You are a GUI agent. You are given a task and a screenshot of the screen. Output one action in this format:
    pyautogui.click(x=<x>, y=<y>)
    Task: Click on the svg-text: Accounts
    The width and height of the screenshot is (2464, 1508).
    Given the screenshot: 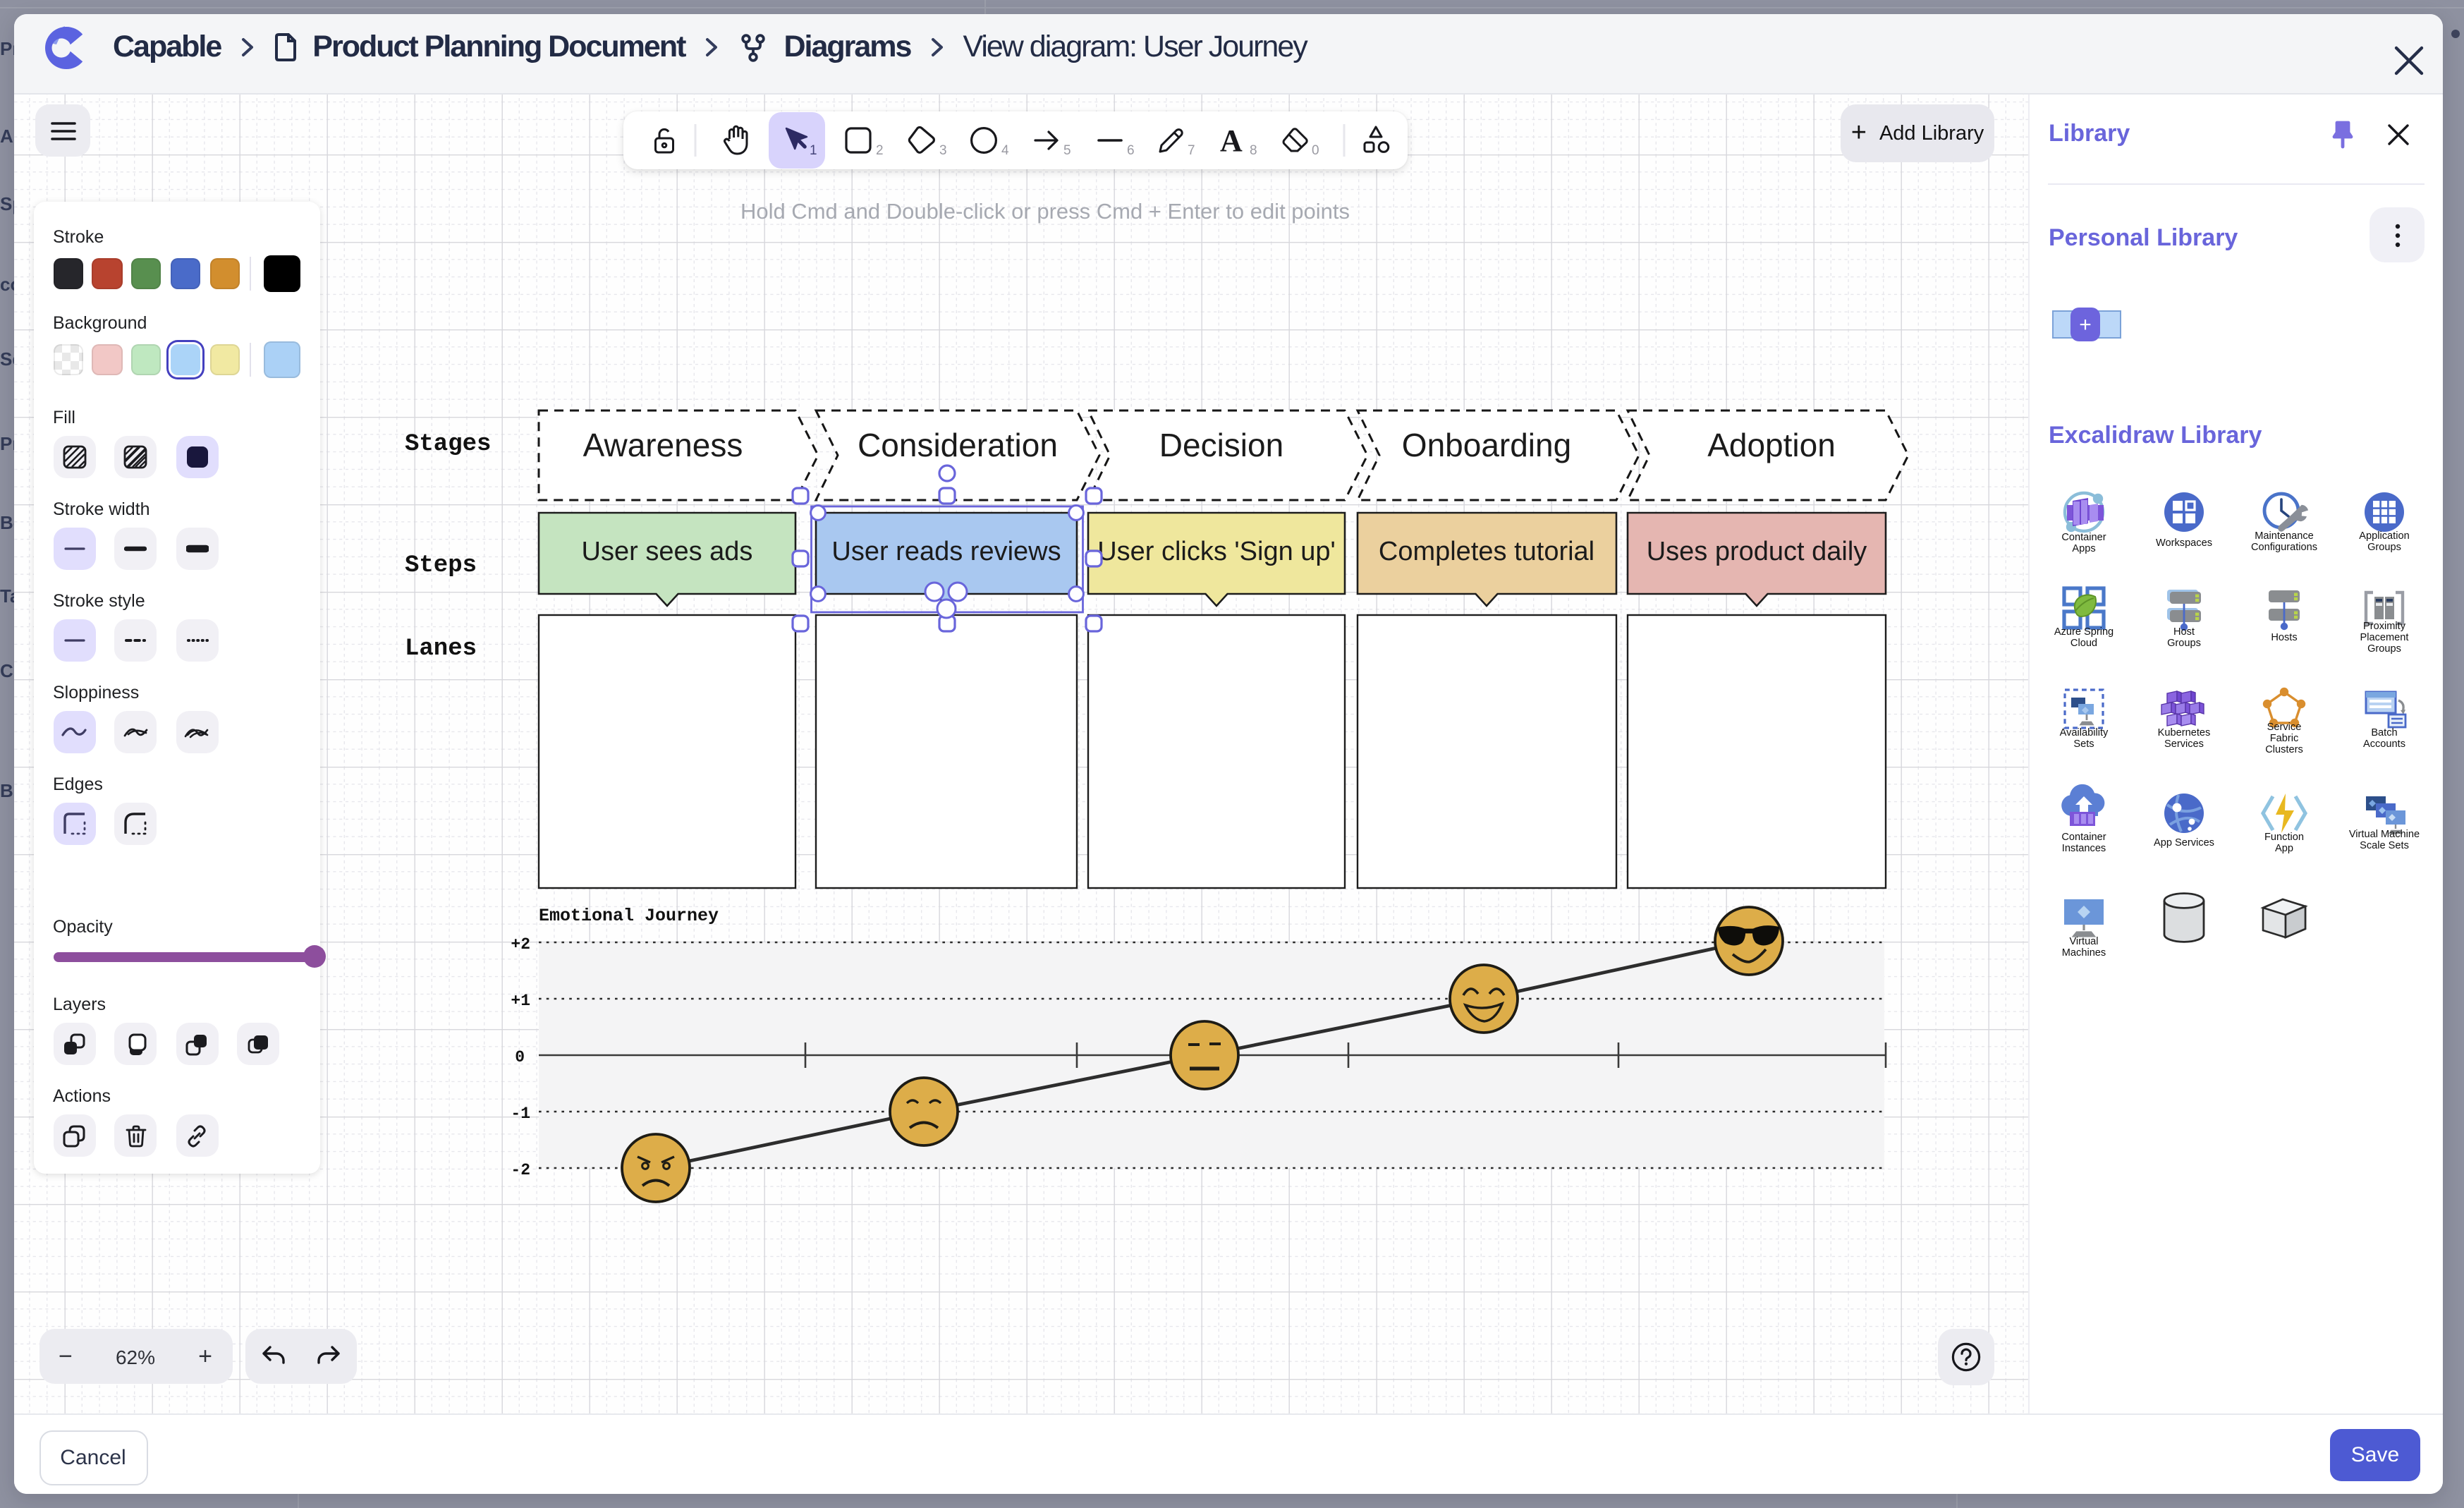 What is the action you would take?
    pyautogui.click(x=2384, y=744)
    